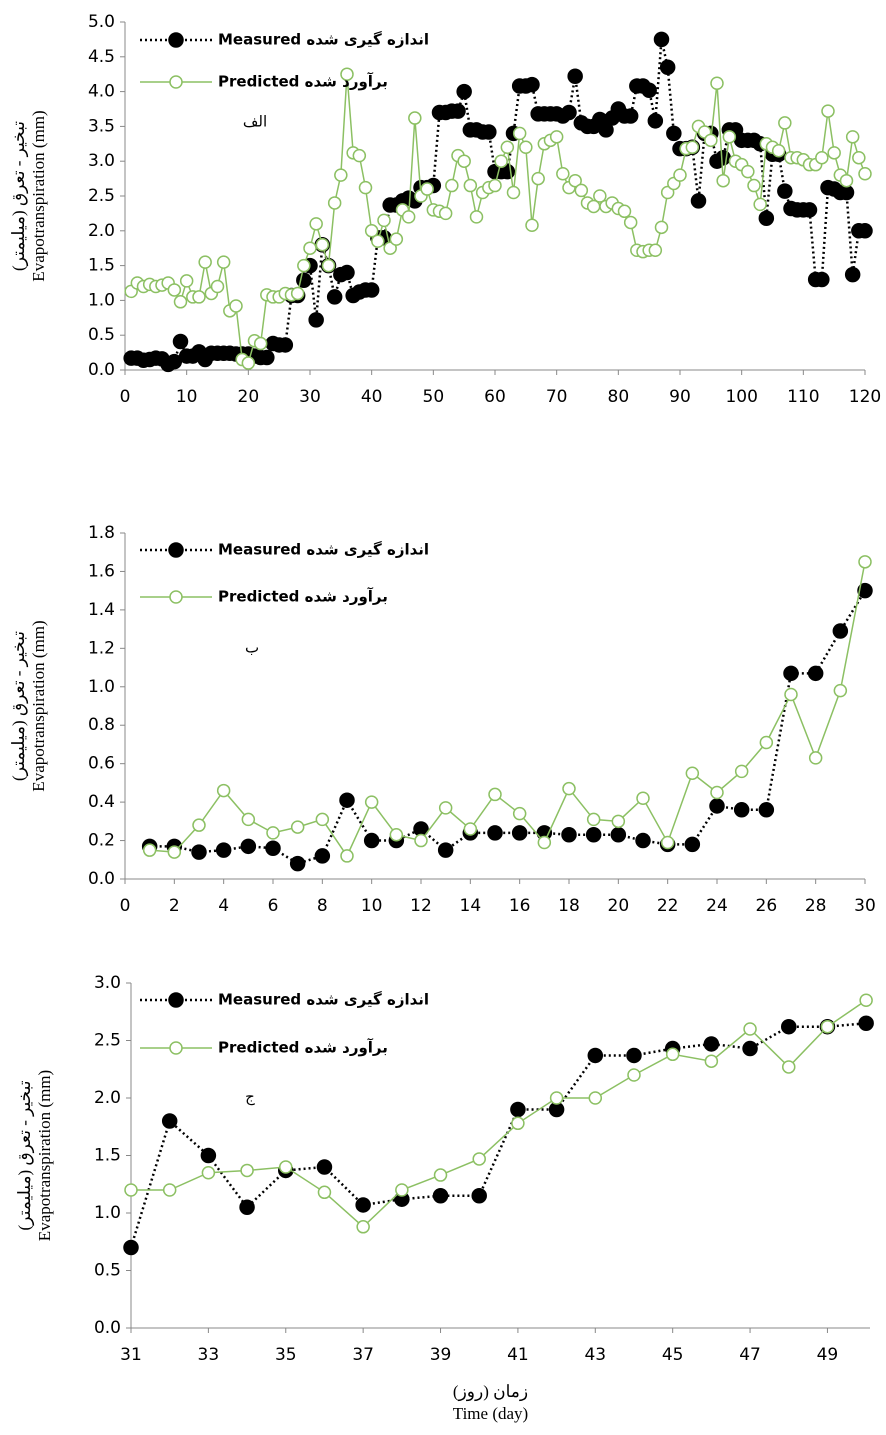  What do you see at coordinates (131, 1355) in the screenshot?
I see `x-tick-label: 31` at bounding box center [131, 1355].